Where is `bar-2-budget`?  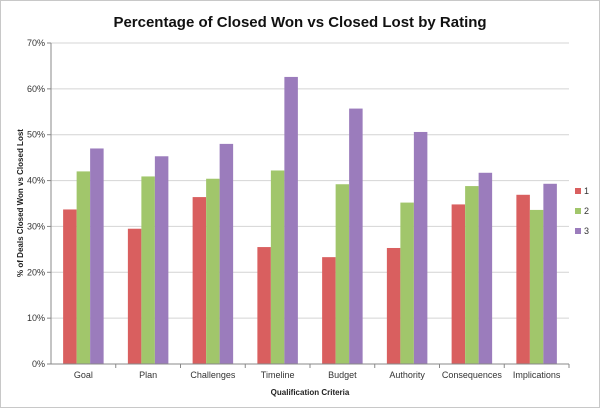 bar-2-budget is located at coordinates (342, 274).